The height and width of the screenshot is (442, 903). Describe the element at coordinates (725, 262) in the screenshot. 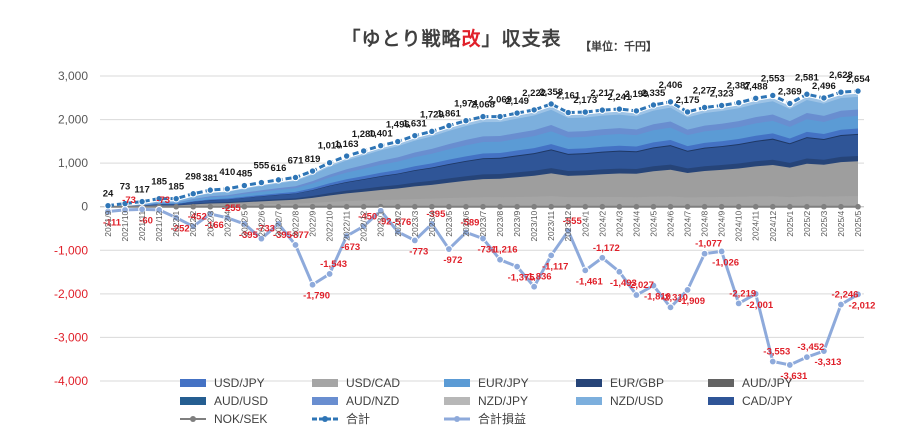

I see `pl-data-label: -1,026` at that location.